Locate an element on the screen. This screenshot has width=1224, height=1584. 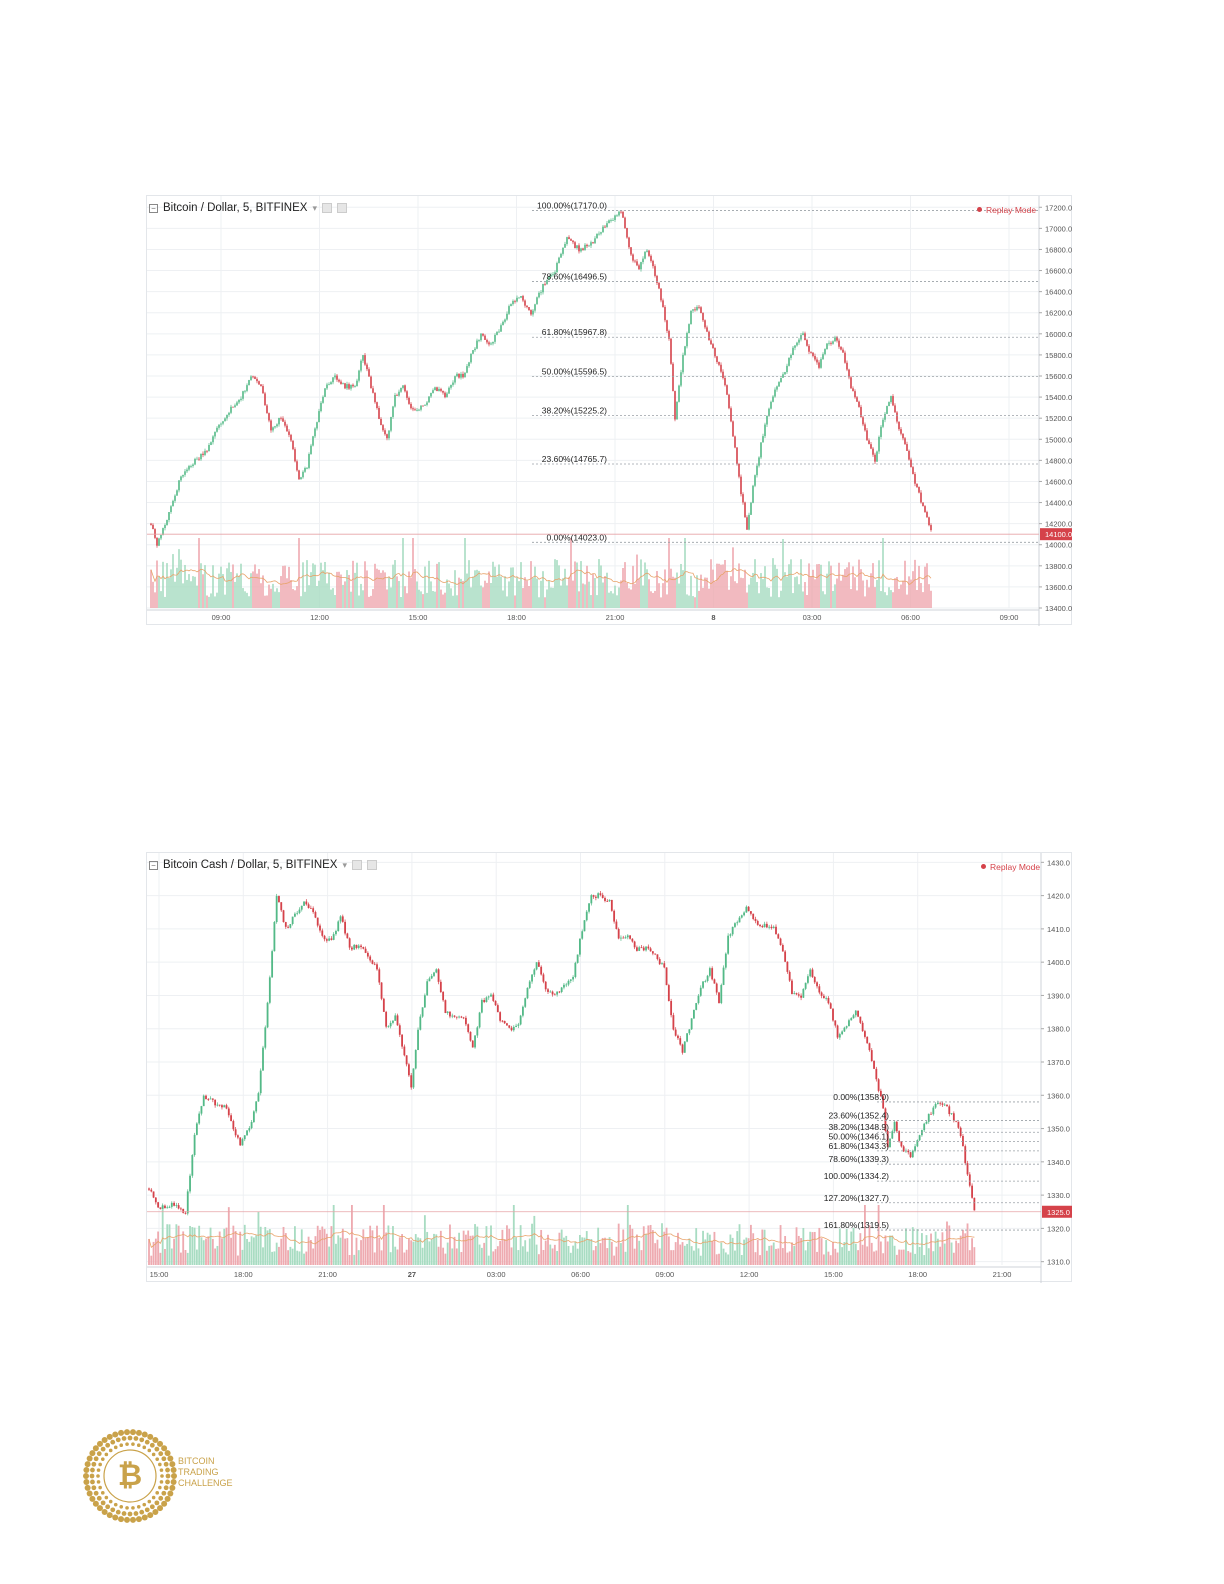
x-tick-label: 18:00 is located at coordinates (917, 1274).